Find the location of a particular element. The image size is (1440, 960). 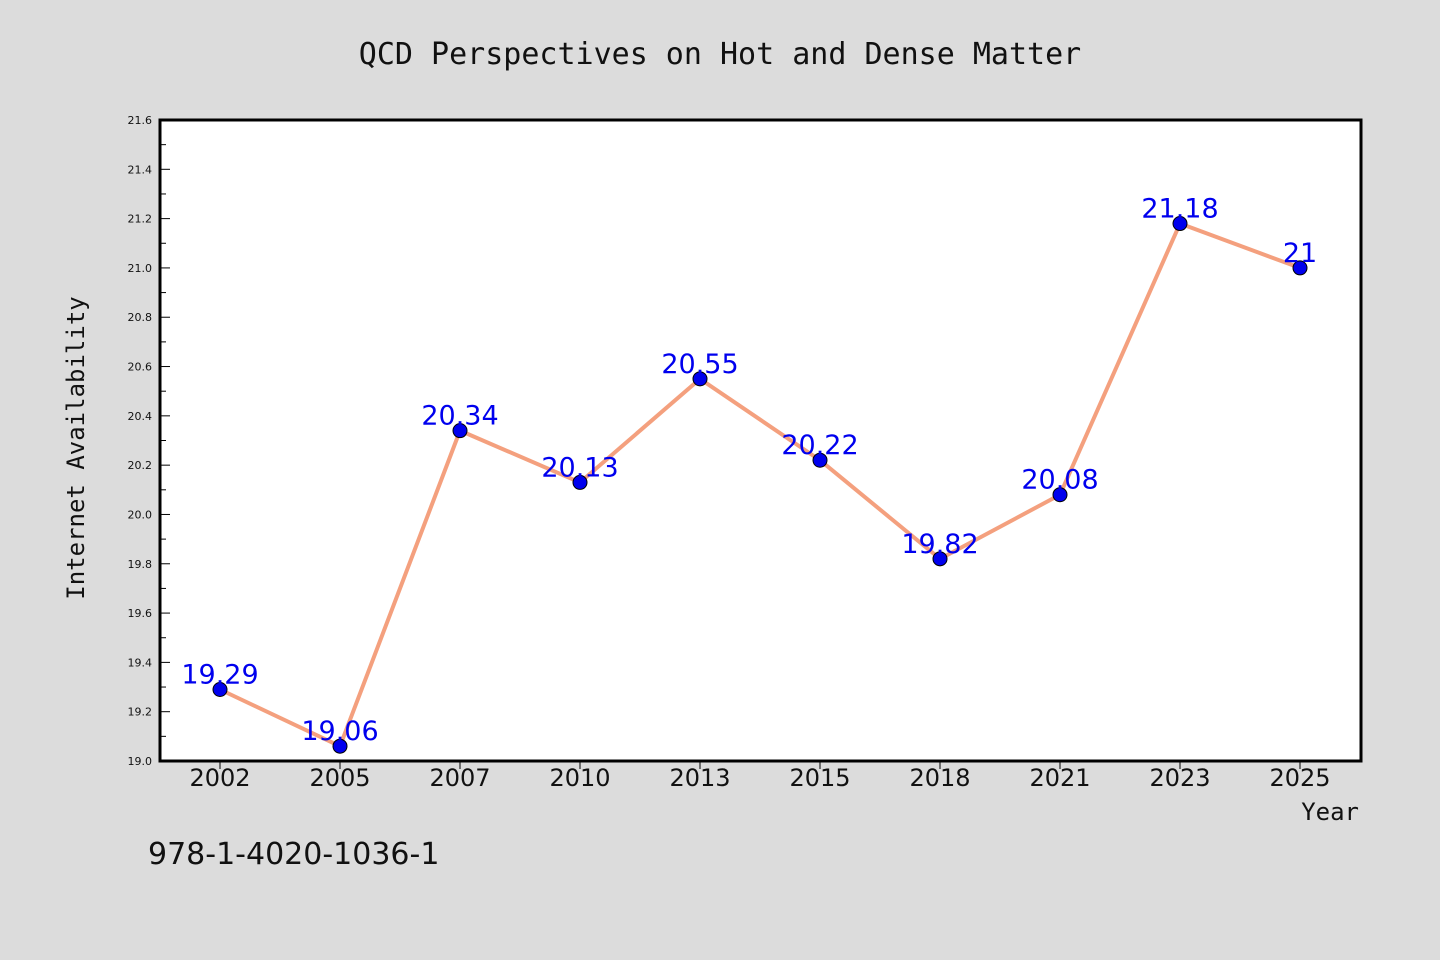

y-tick-label: 20.6 is located at coordinates (140, 367).